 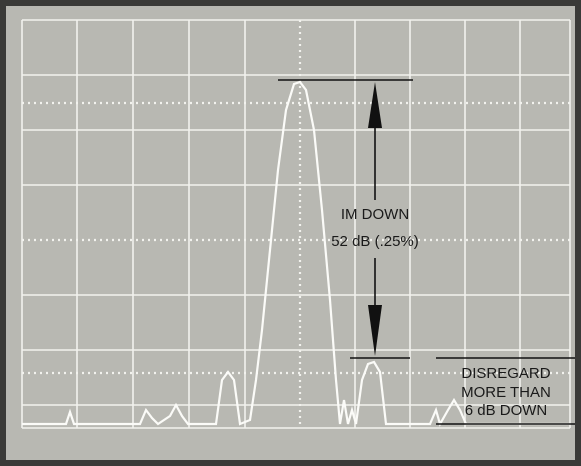 What do you see at coordinates (375, 241) in the screenshot?
I see `annotation: 52 dB (.25%)` at bounding box center [375, 241].